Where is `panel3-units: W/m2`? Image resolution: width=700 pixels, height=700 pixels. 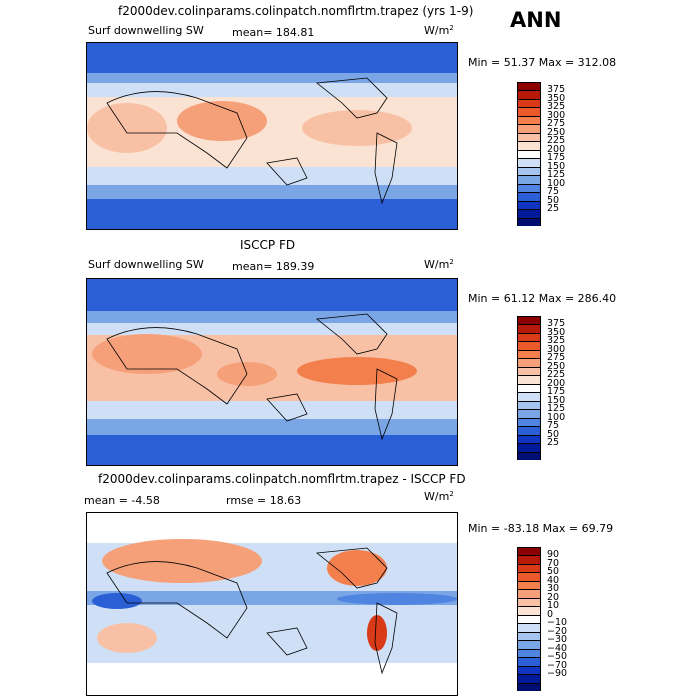
panel3-units: W/m2 is located at coordinates (439, 496).